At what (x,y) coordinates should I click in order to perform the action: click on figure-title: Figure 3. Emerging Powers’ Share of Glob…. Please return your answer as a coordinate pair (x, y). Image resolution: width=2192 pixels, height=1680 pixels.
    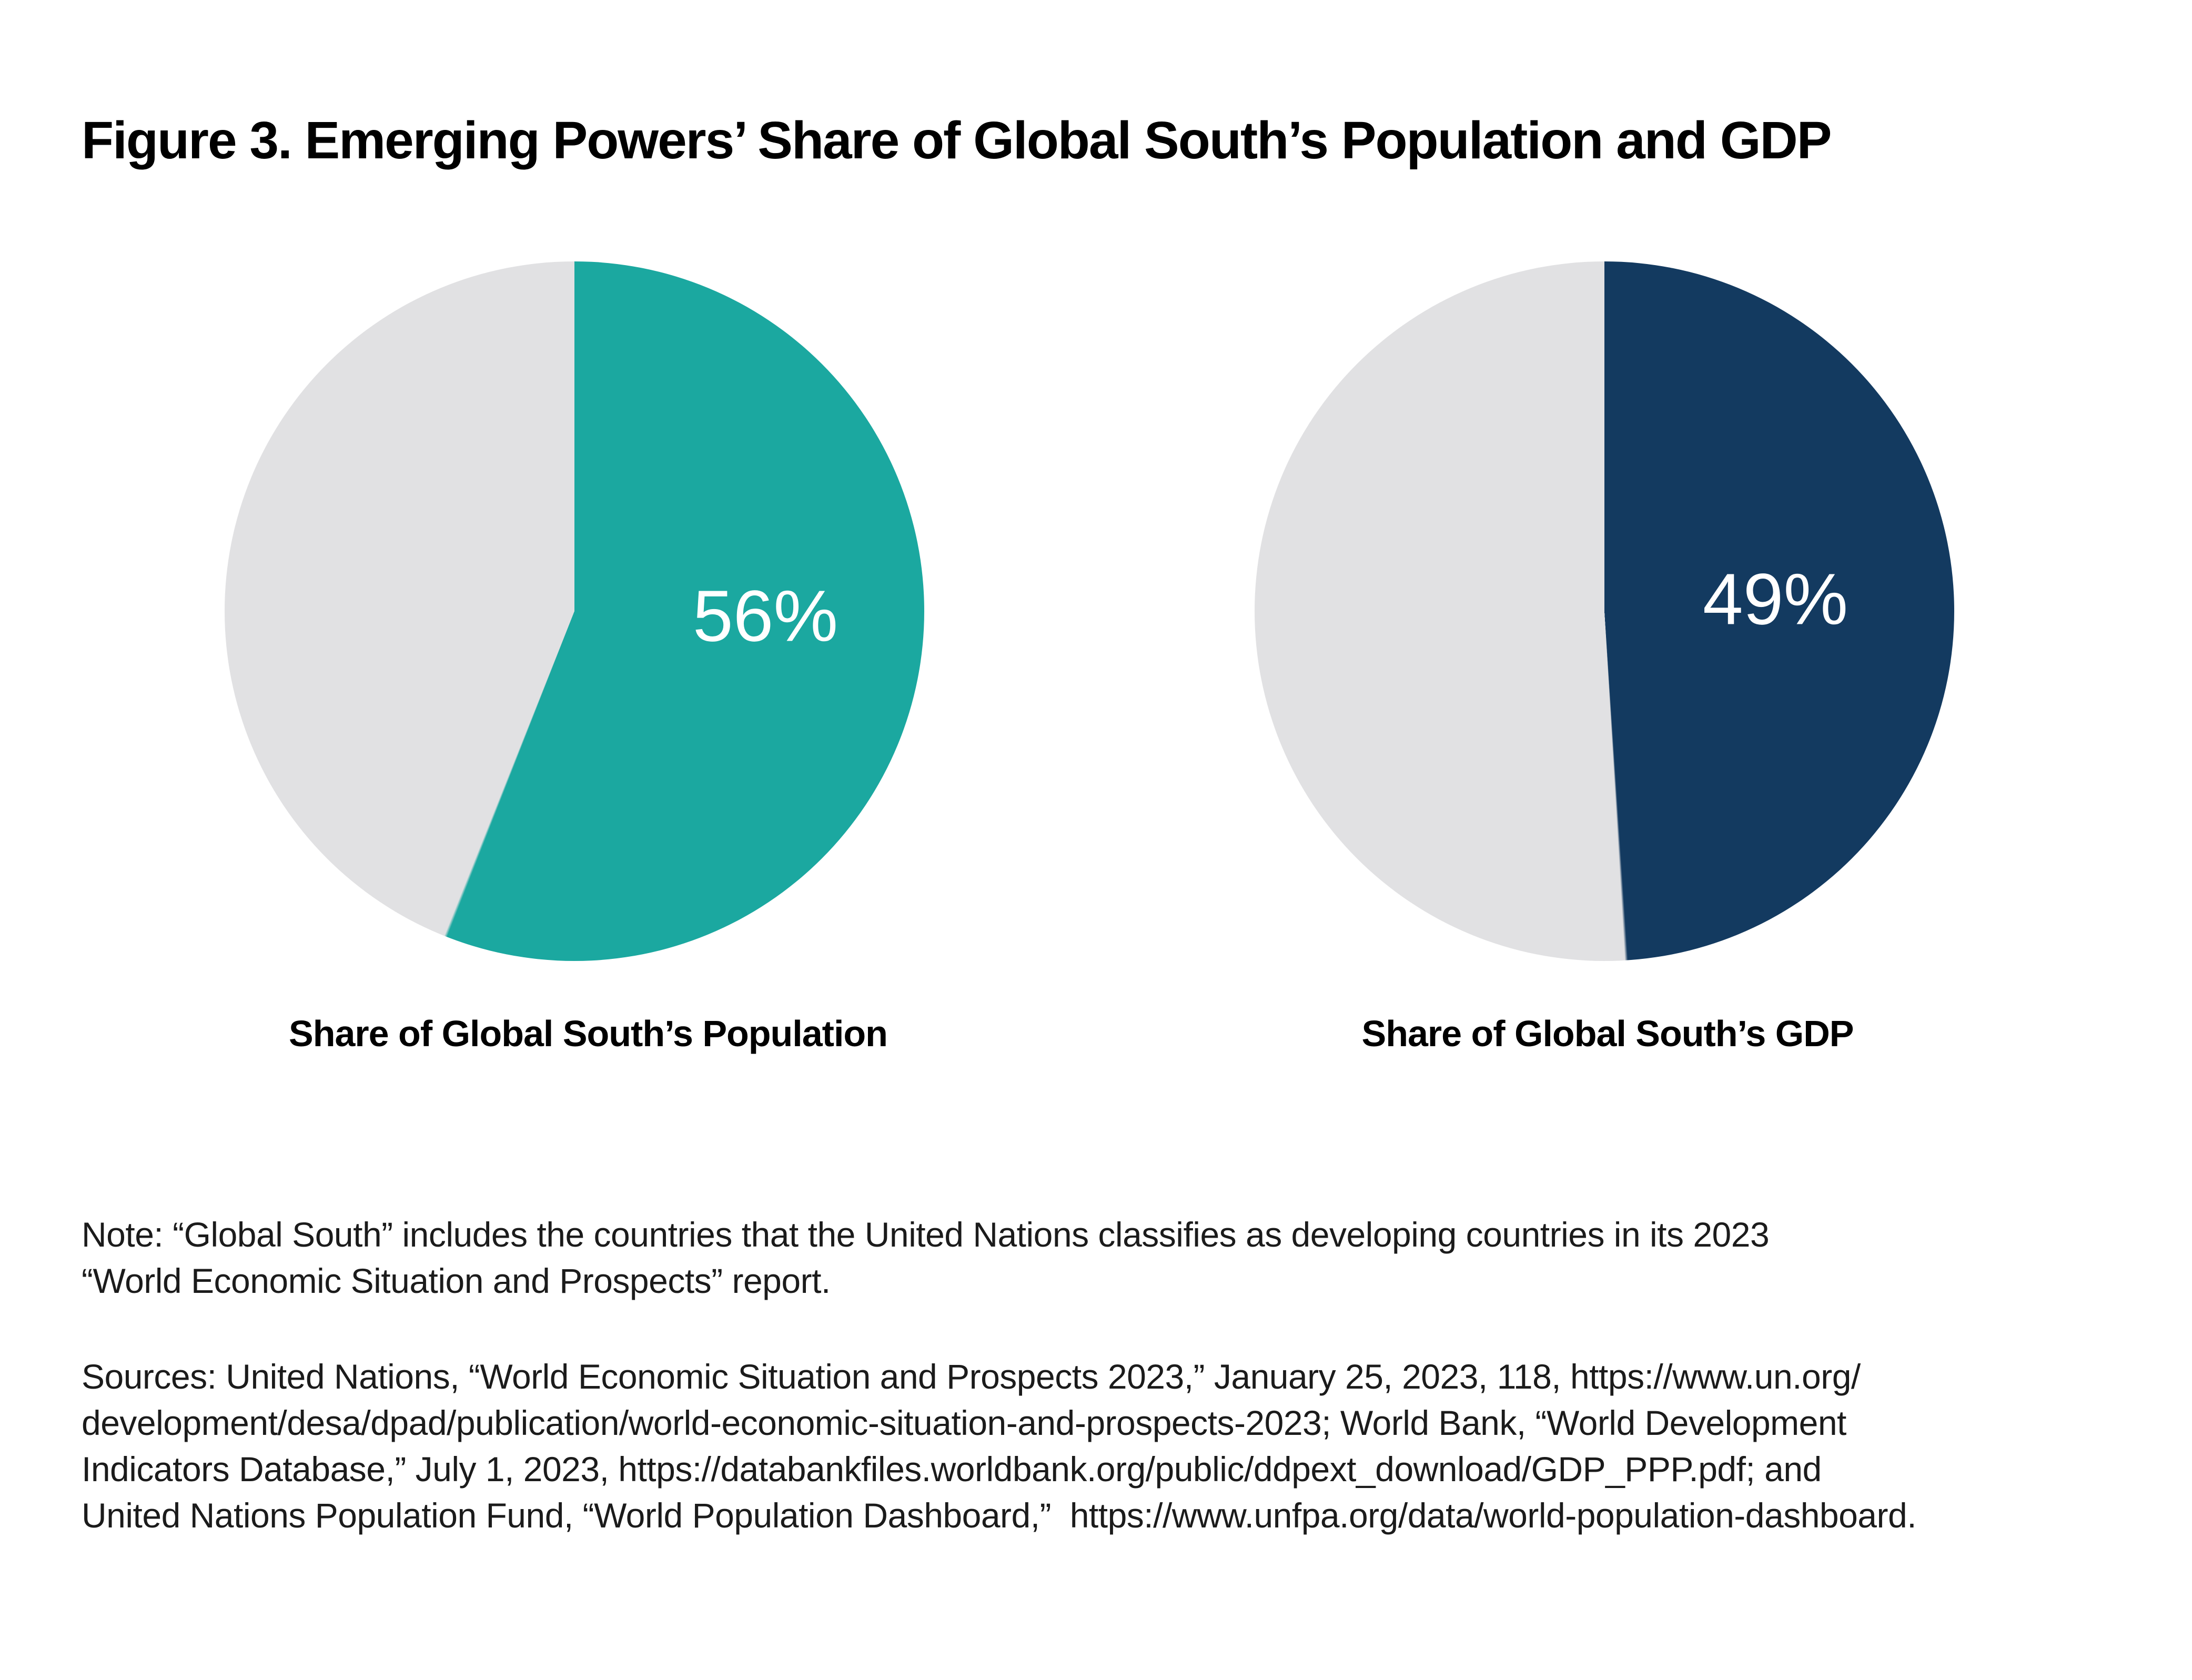
    Looking at the image, I should click on (957, 140).